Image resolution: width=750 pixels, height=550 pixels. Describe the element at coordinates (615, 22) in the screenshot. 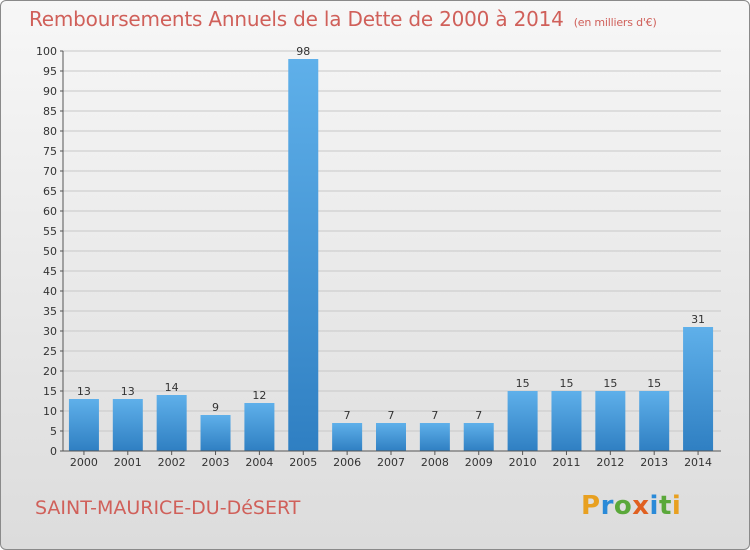

I see `title-unit: (en milliers d'€)` at that location.